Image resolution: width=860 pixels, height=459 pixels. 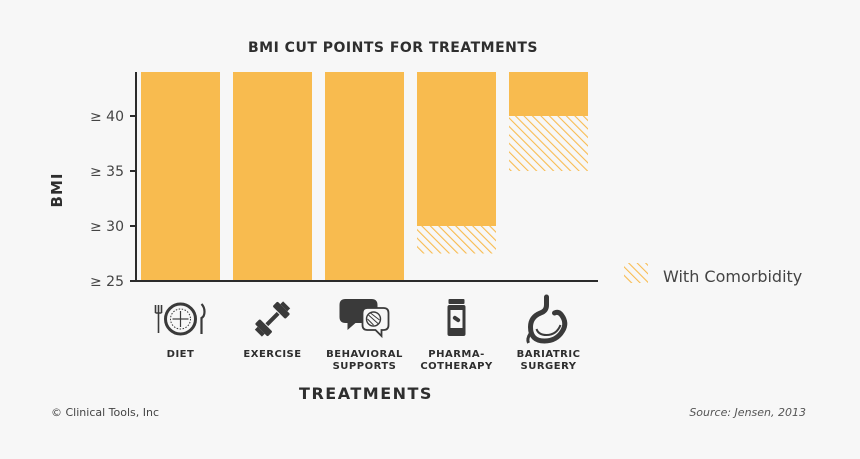 I want to click on category-label: EXERCISE, so click(x=272, y=354).